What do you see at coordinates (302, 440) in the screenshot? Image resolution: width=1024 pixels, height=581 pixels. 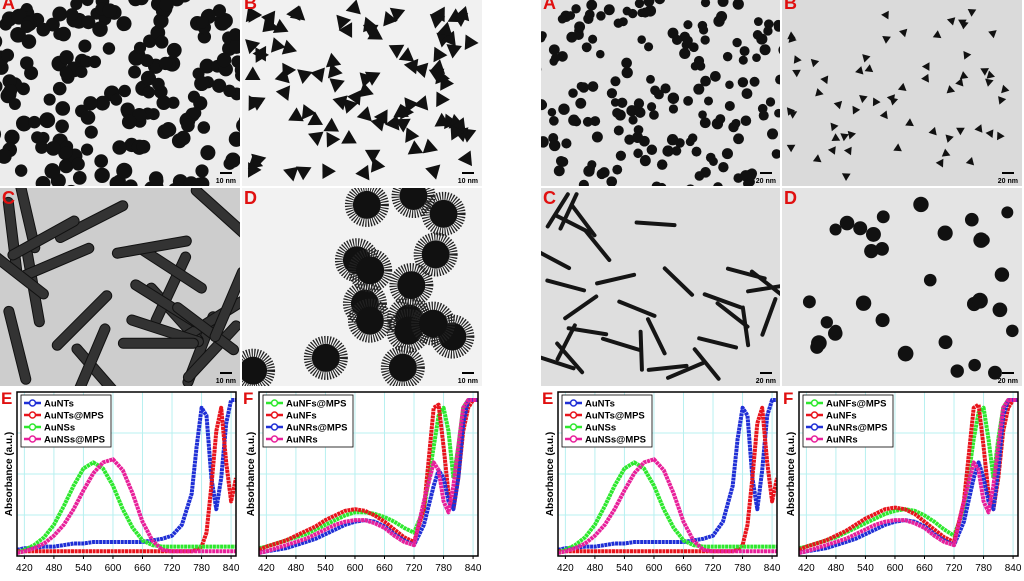 I see `legend-label: AuNRs` at bounding box center [302, 440].